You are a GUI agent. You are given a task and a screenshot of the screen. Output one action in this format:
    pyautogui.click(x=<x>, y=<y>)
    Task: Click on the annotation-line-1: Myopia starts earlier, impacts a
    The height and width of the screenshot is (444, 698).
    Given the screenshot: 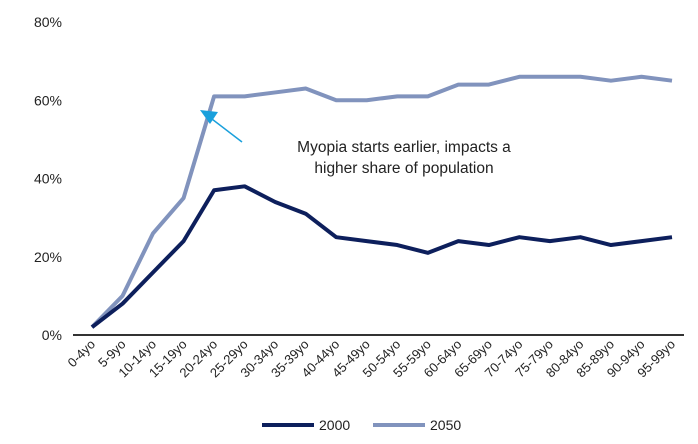 What is the action you would take?
    pyautogui.click(x=404, y=147)
    